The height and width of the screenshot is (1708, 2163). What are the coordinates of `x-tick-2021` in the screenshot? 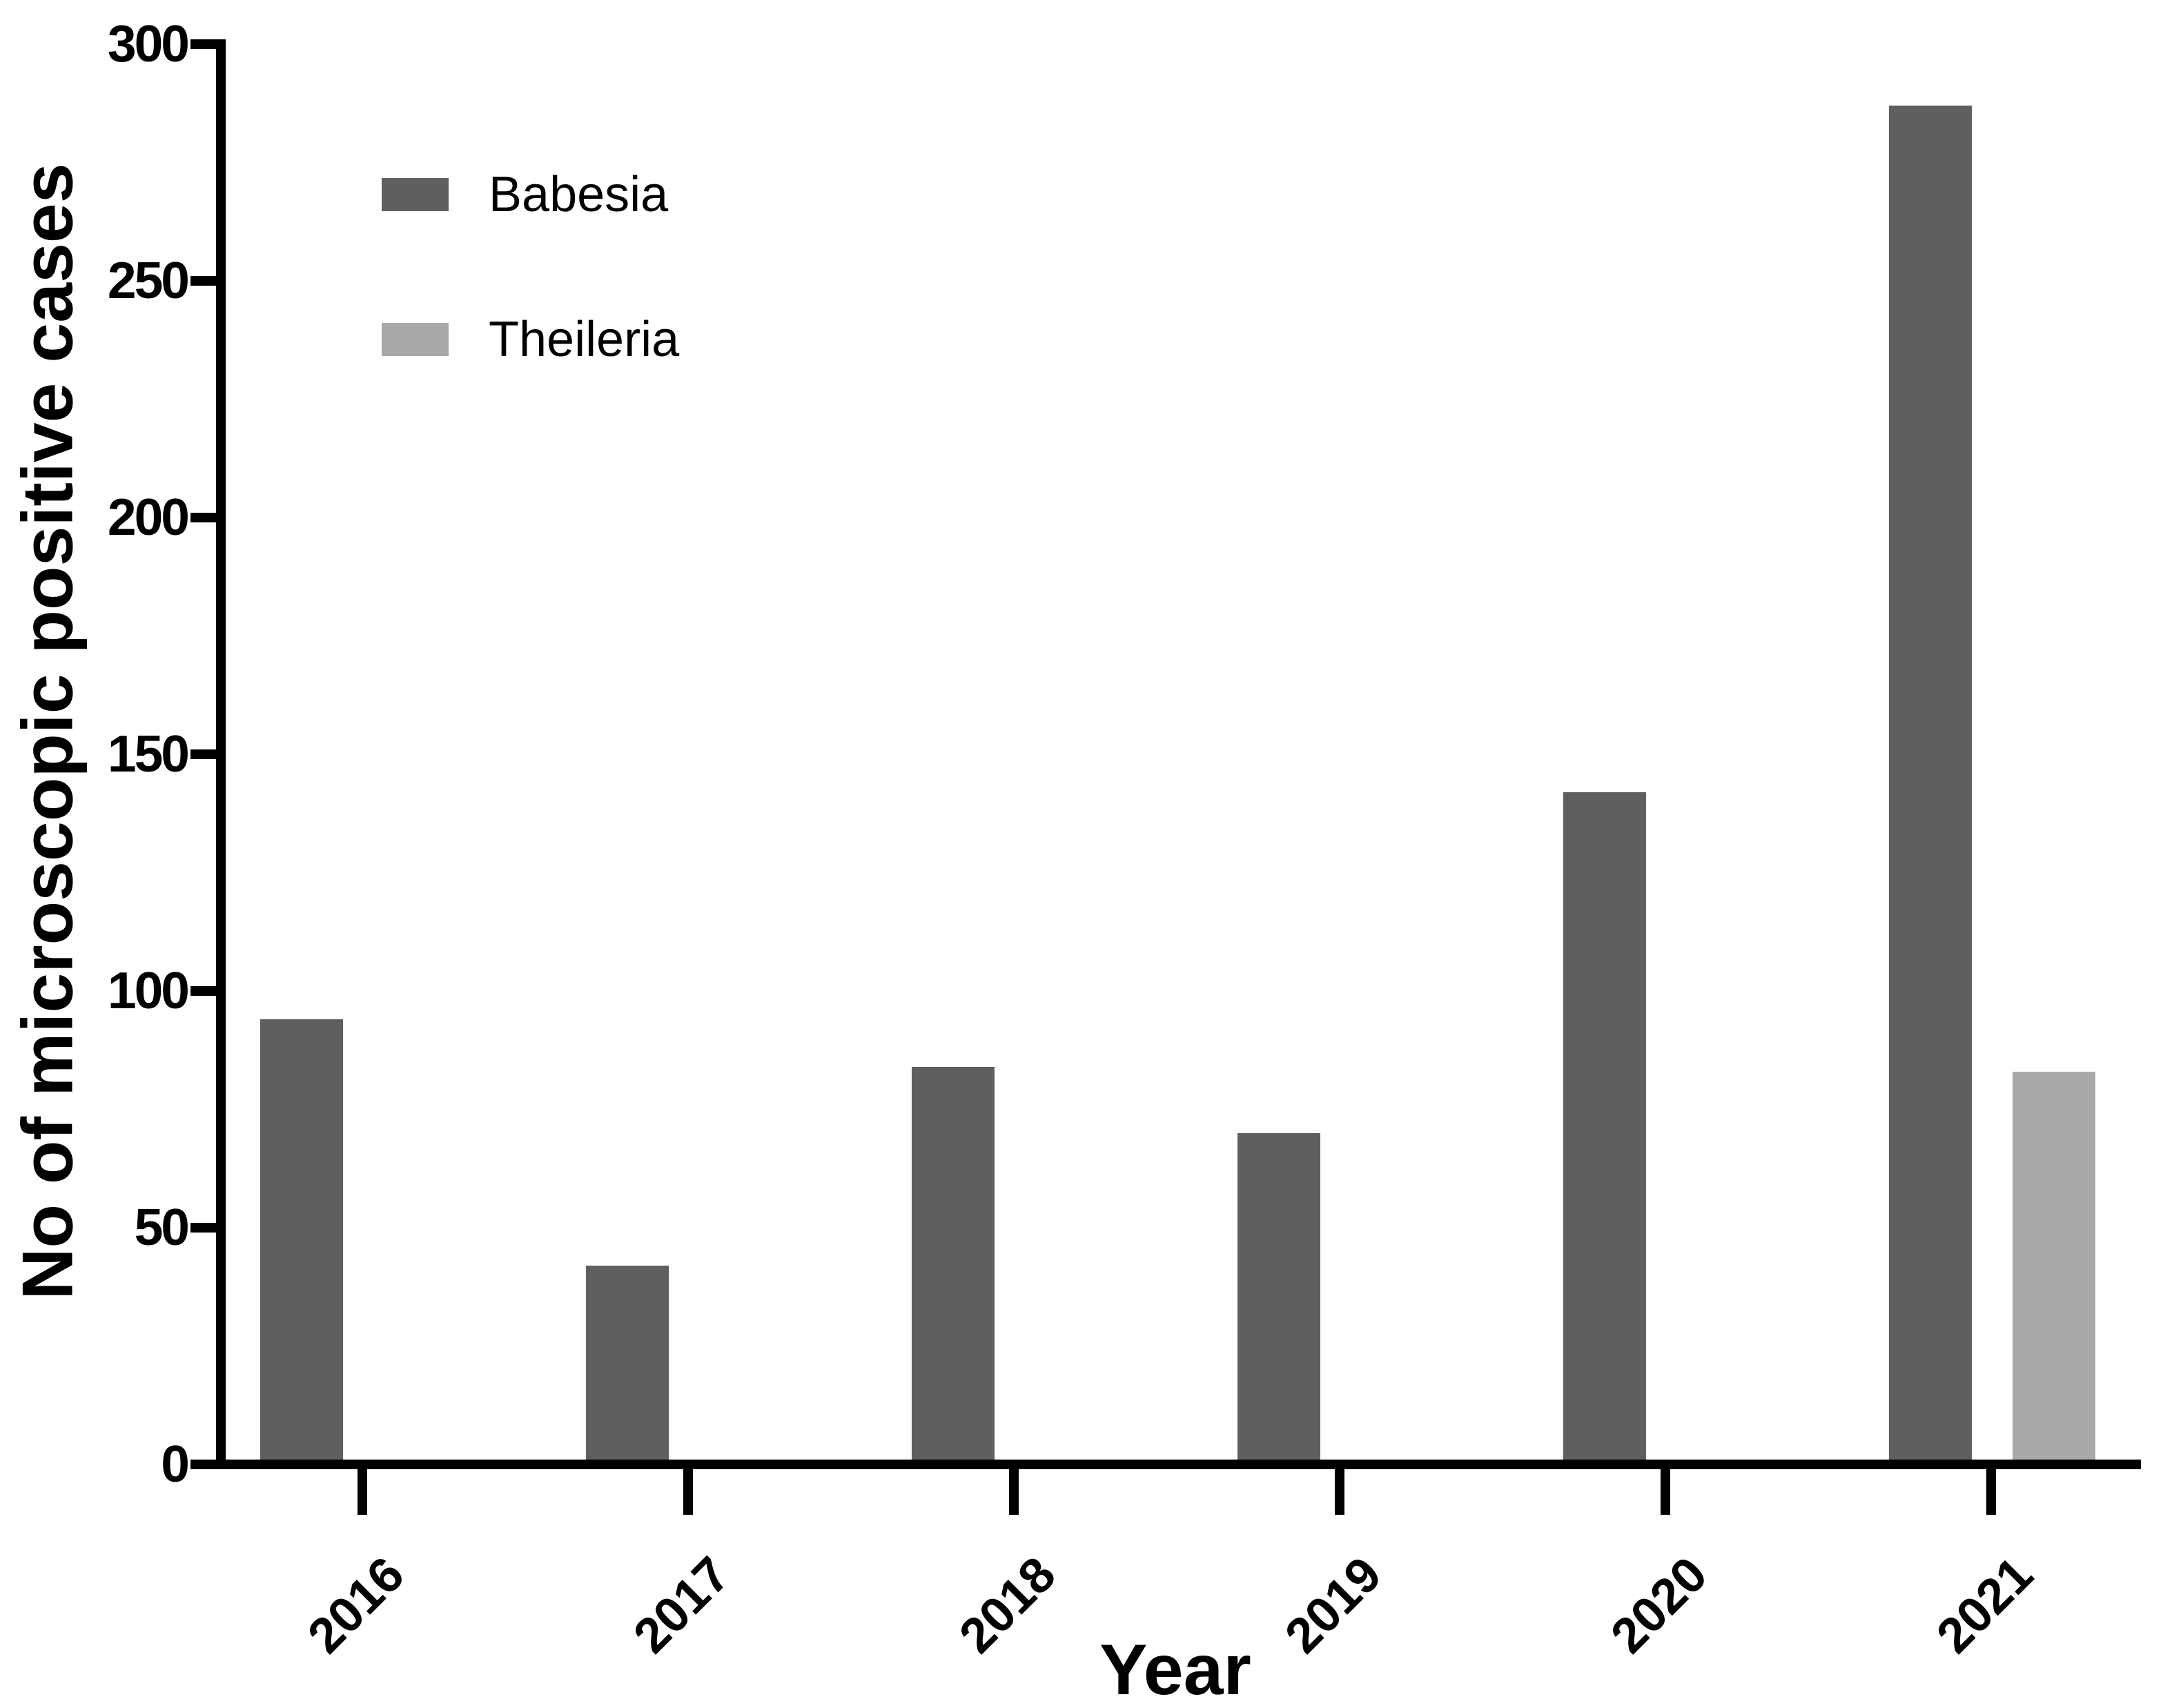 It's located at (1991, 1492).